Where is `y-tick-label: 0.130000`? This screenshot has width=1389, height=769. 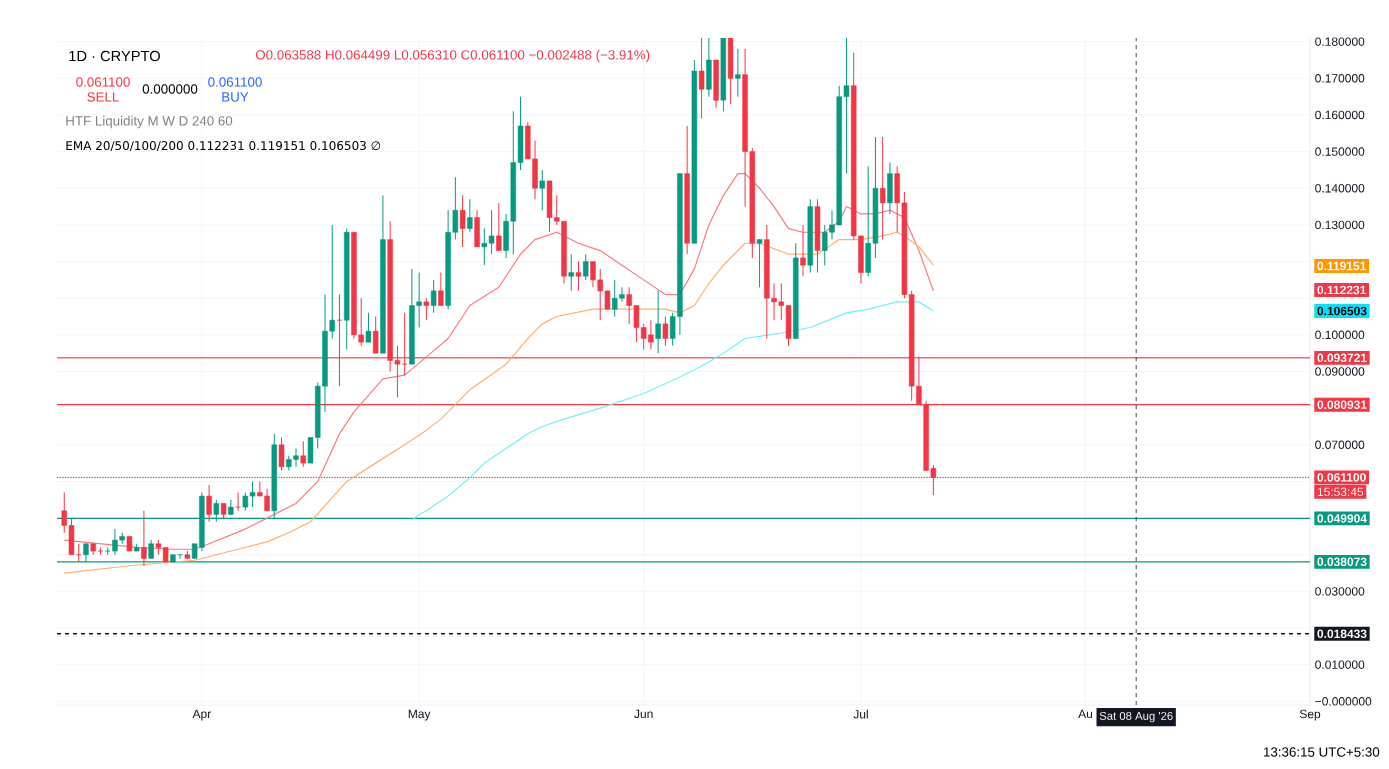 y-tick-label: 0.130000 is located at coordinates (1340, 225).